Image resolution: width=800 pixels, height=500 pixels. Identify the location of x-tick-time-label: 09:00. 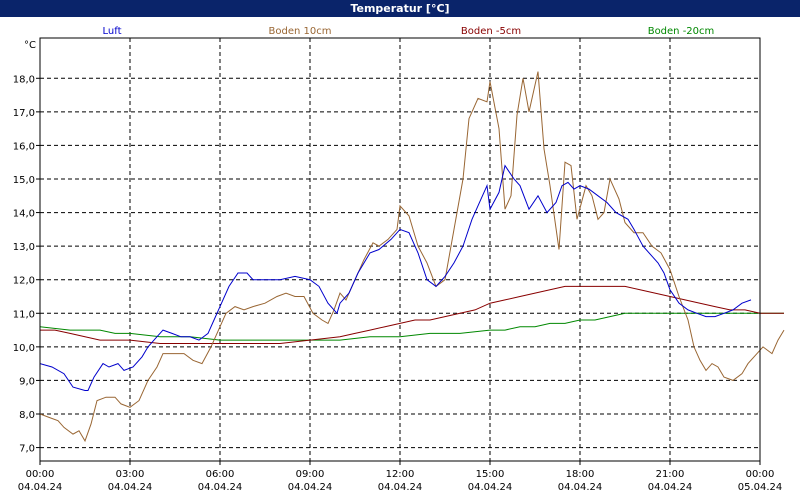
(310, 474).